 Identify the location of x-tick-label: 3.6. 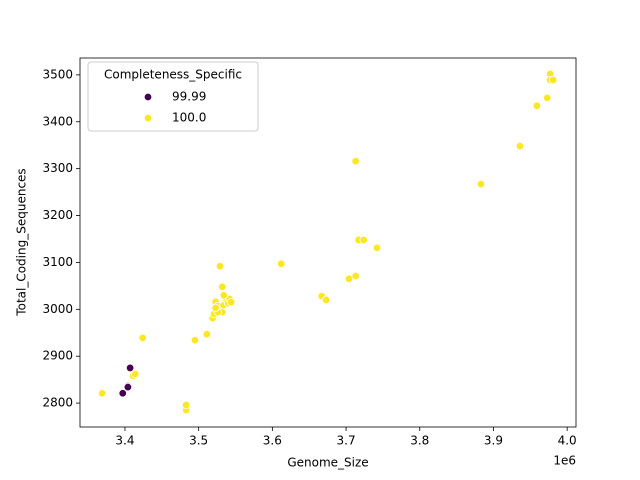
(272, 441).